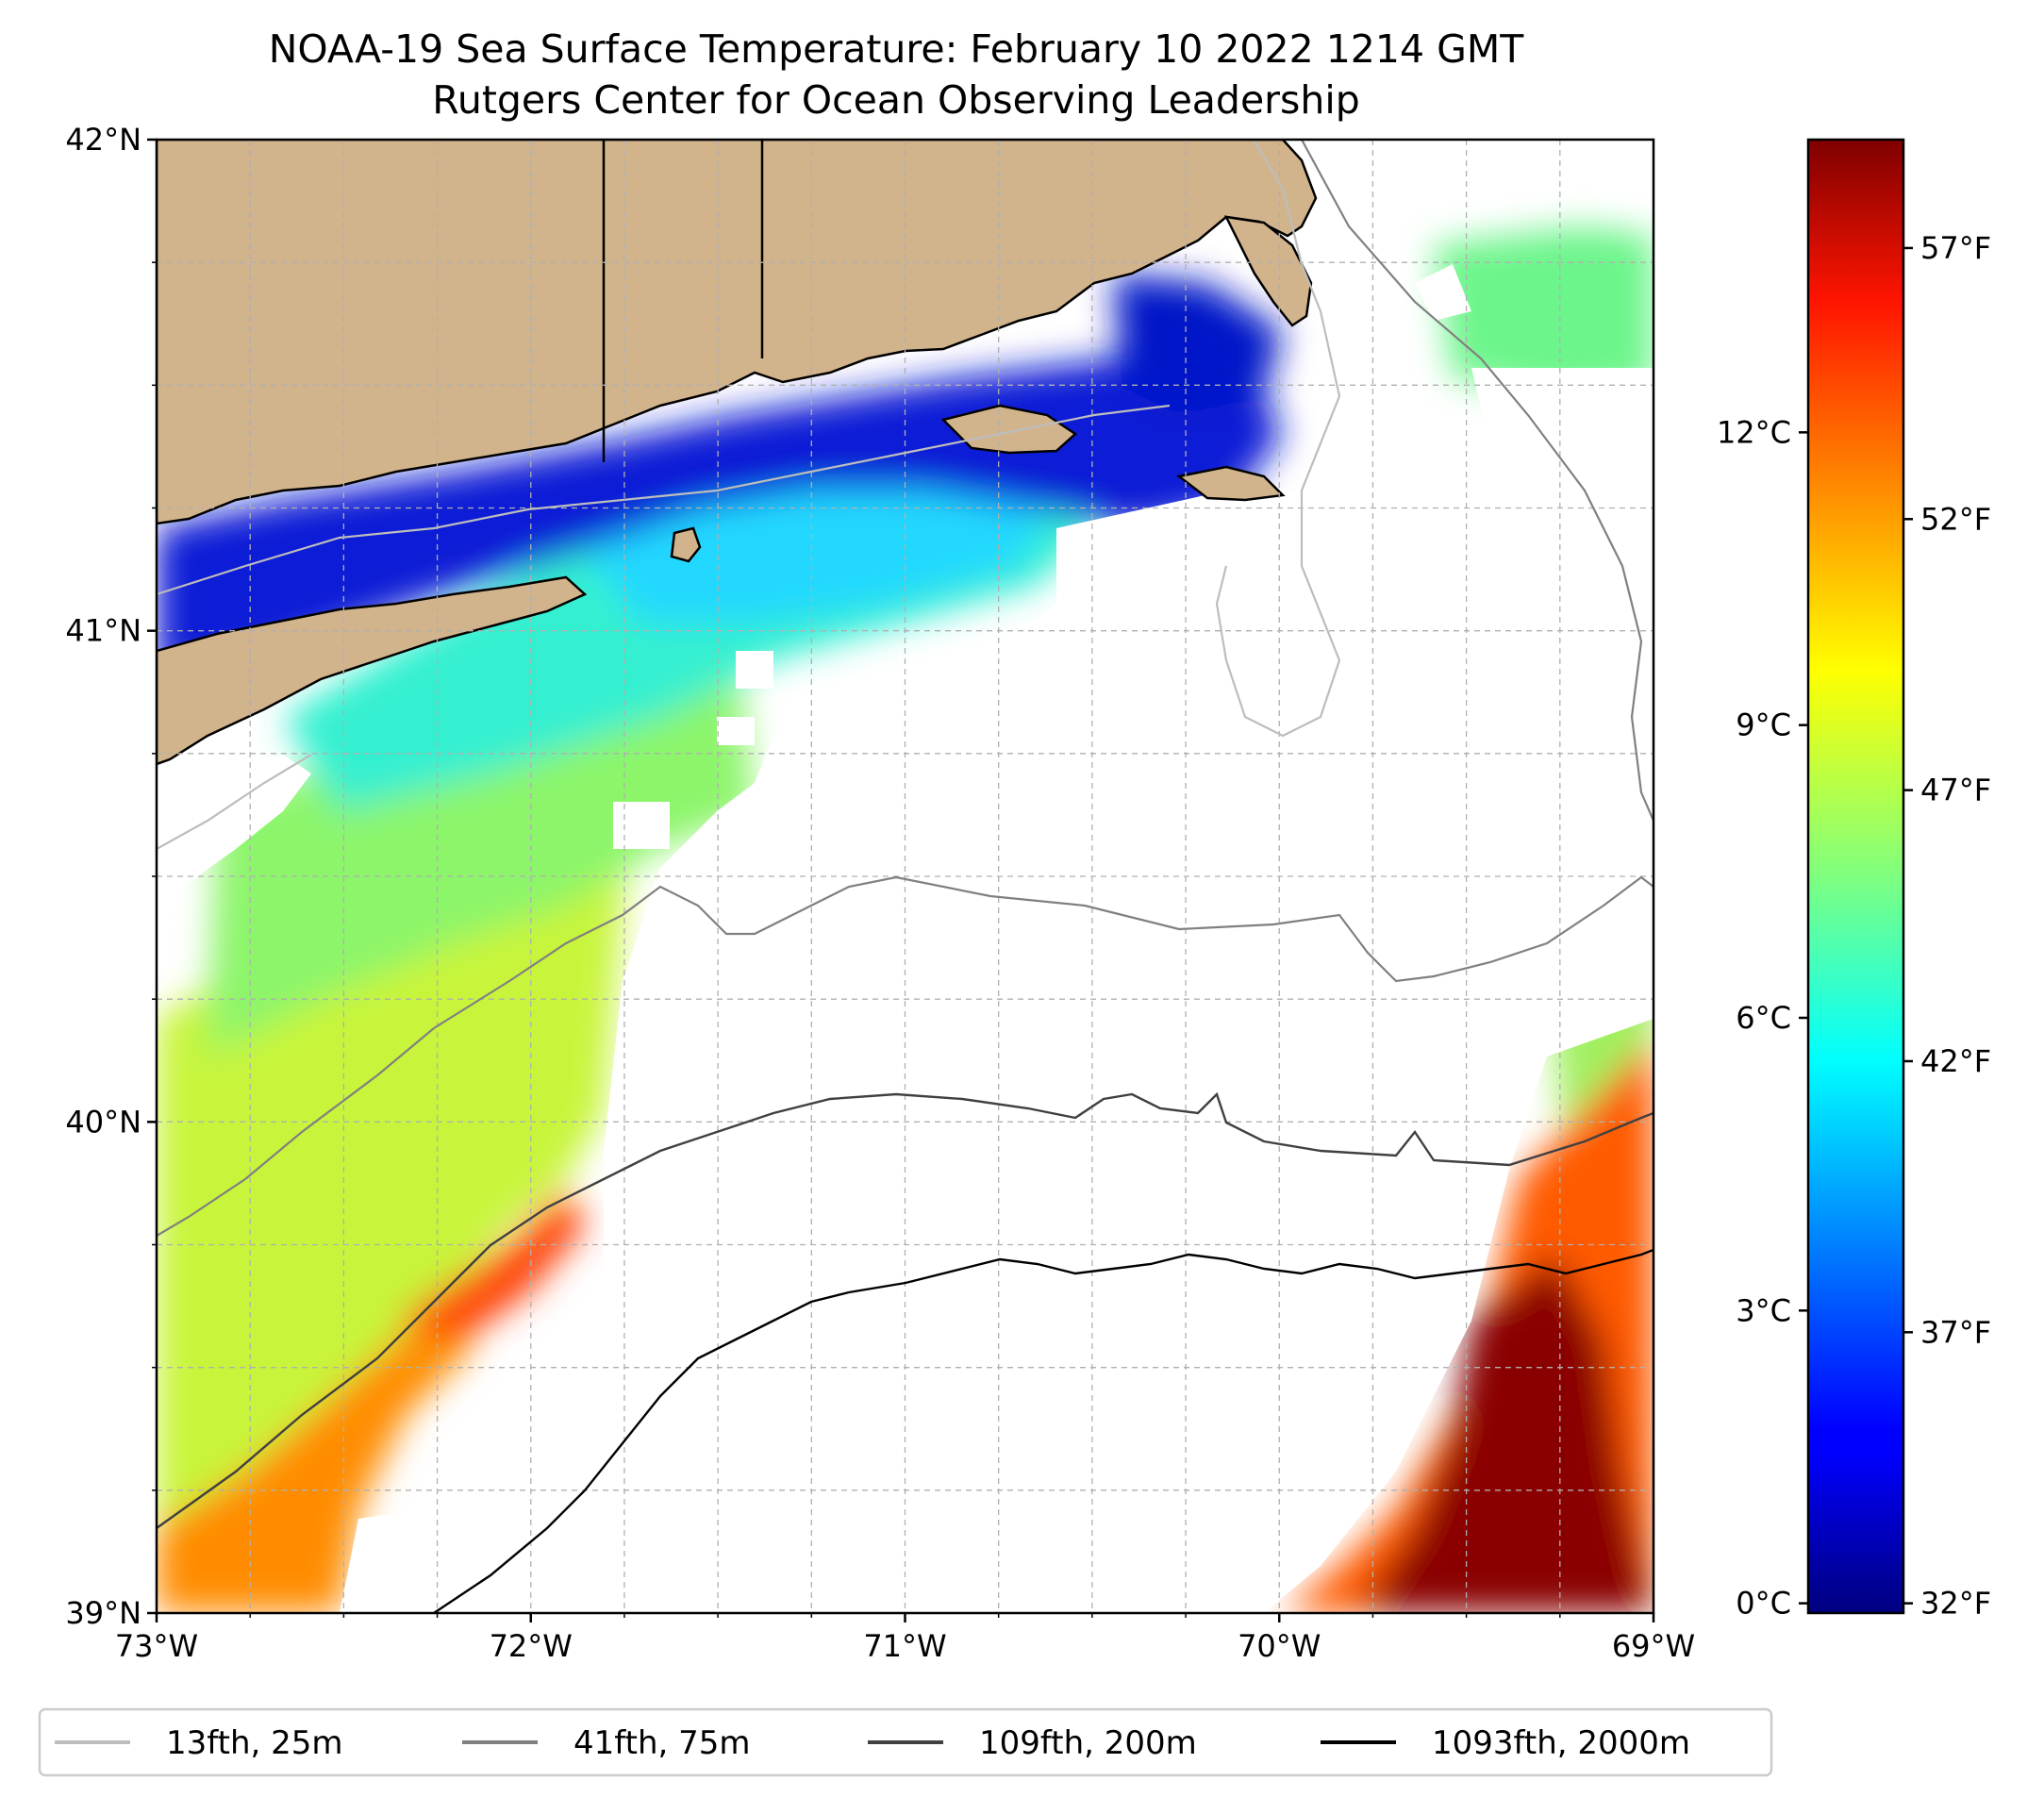 This screenshot has height=1797, width=2044. What do you see at coordinates (1956, 1332) in the screenshot?
I see `fahrenheit-tick-label: 37°F` at bounding box center [1956, 1332].